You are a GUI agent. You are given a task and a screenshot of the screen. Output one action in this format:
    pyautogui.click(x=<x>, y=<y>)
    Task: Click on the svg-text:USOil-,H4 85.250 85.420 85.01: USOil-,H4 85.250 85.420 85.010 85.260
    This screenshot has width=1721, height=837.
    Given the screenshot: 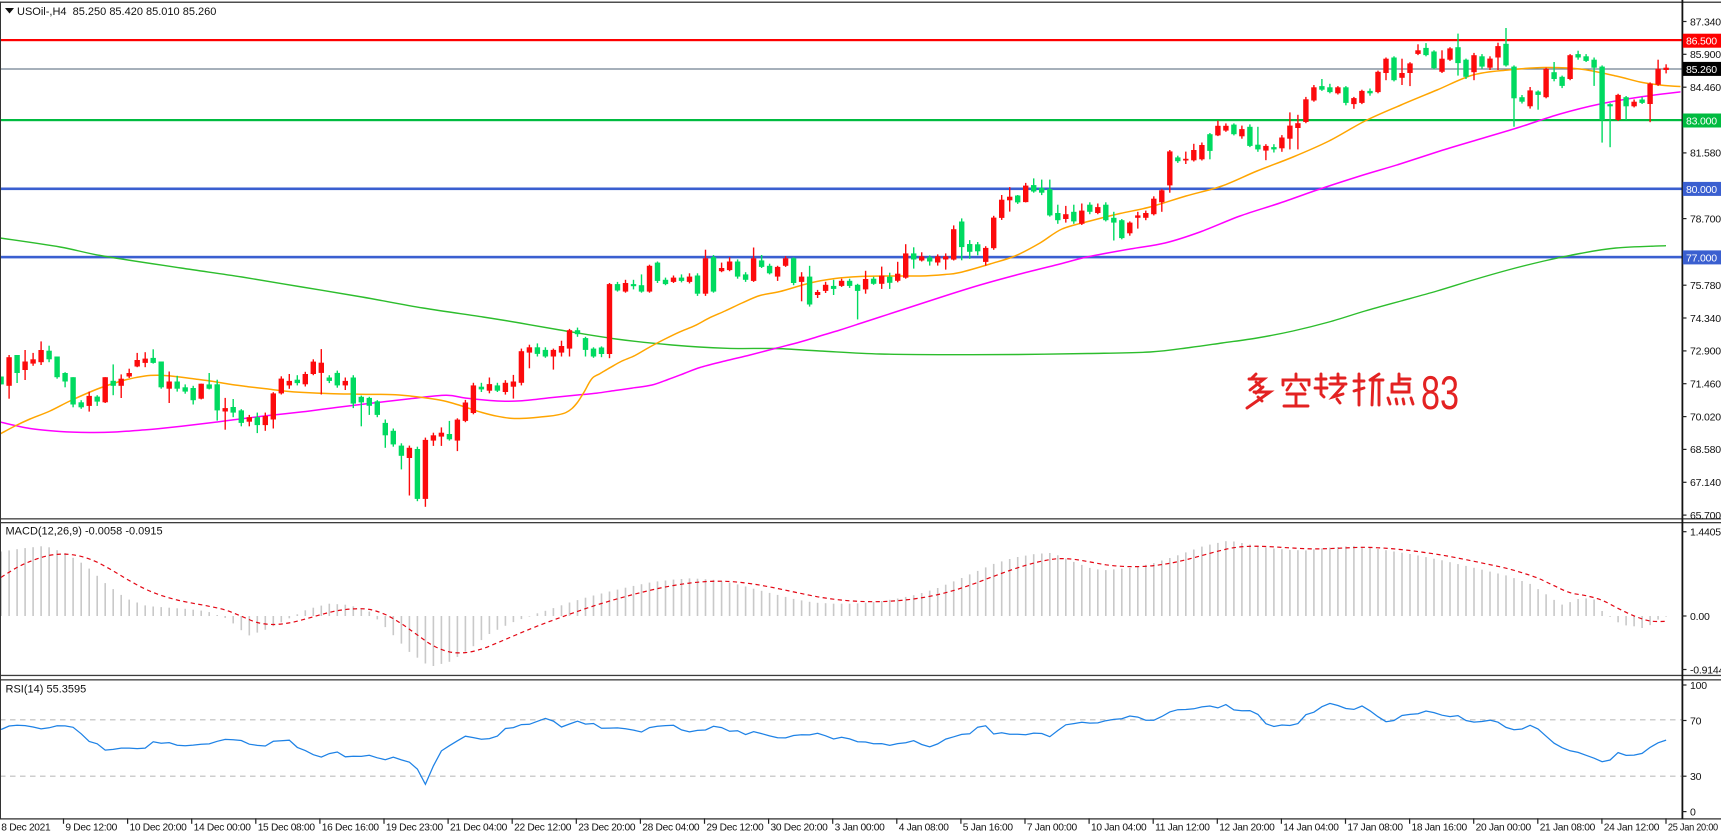 What is the action you would take?
    pyautogui.click(x=116, y=12)
    